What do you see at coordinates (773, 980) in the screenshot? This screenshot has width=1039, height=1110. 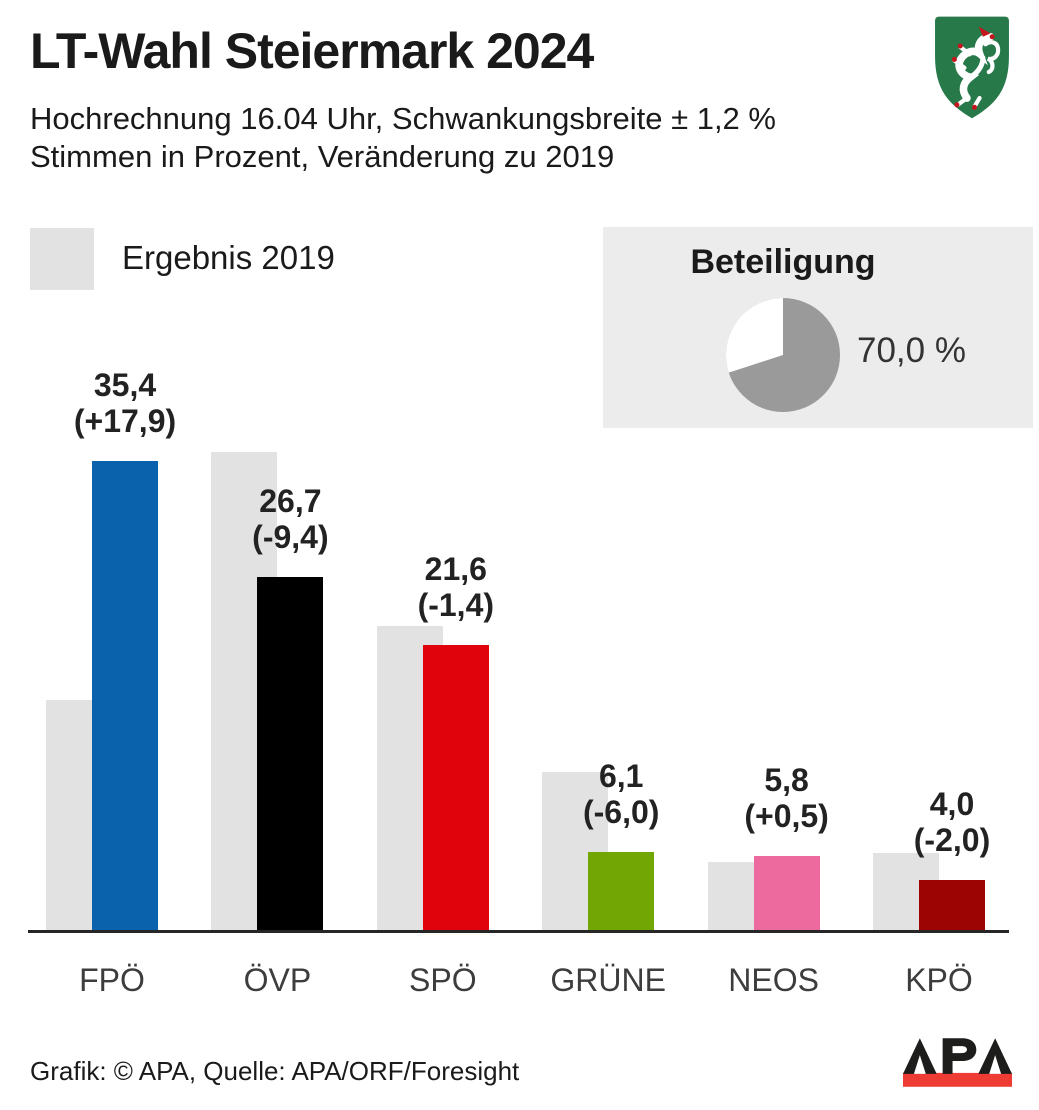 I see `party-label: NEOS` at bounding box center [773, 980].